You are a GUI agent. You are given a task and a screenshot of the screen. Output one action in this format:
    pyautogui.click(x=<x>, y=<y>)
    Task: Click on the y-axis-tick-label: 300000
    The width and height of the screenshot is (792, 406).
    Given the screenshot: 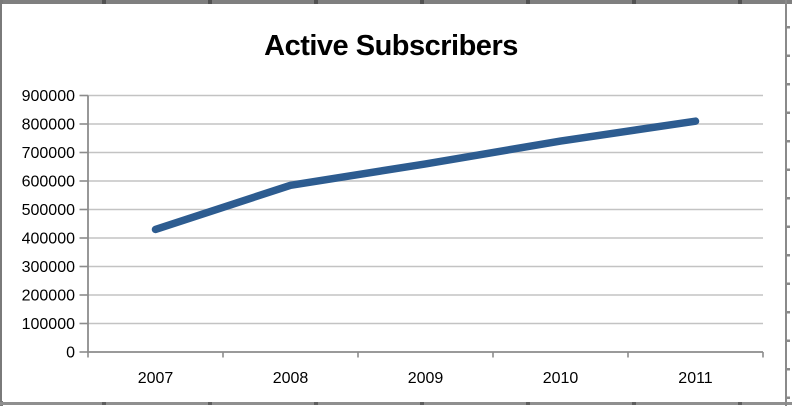 What is the action you would take?
    pyautogui.click(x=48, y=267)
    